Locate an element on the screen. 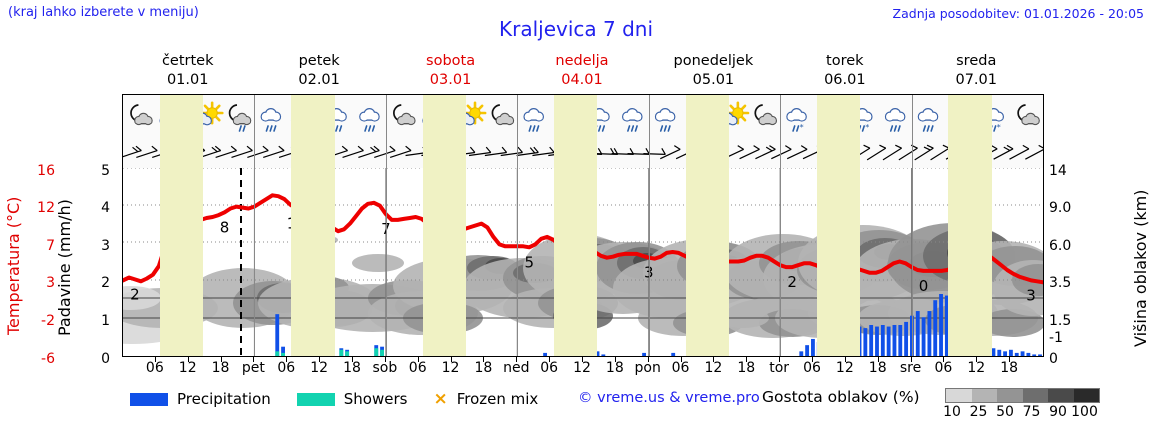 This screenshot has height=443, width=1152. cloud-height-tick--1: -1 is located at coordinates (1056, 338).